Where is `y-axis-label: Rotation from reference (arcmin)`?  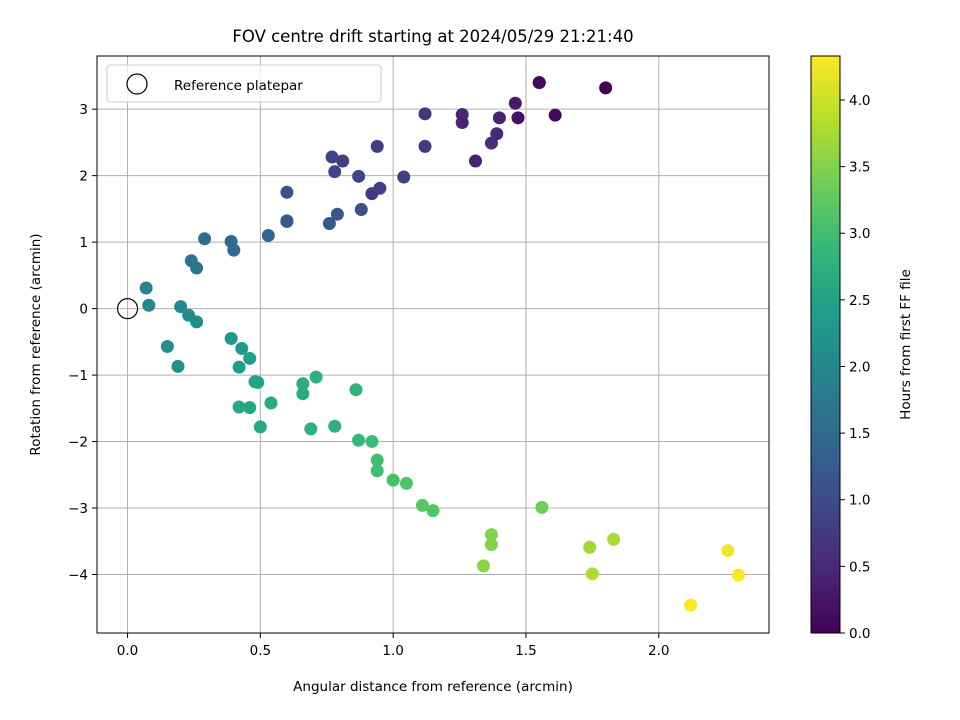 y-axis-label: Rotation from reference (arcmin) is located at coordinates (36, 344).